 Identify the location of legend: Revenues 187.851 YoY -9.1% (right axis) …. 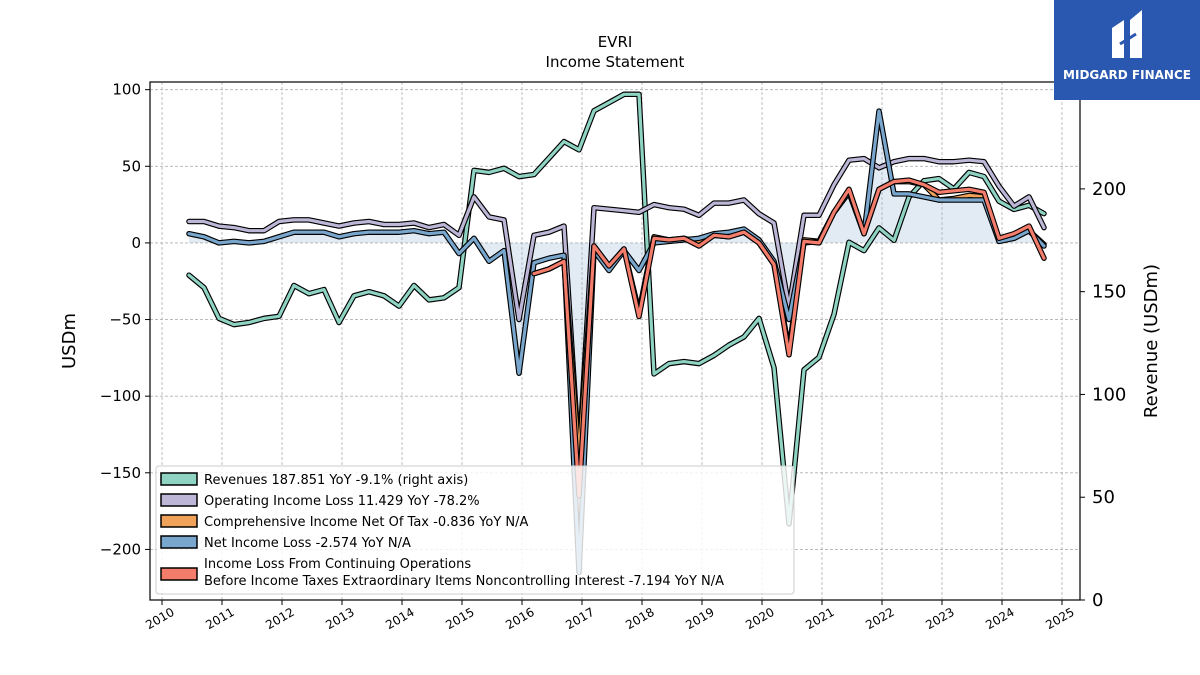
(475, 530).